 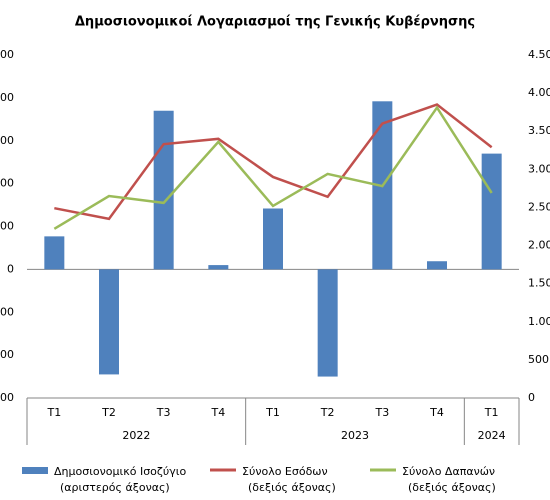 I want to click on legend-label: Δημοσιονομικό Ισοζύγιο (αριστερός άξονας), so click(x=120, y=479).